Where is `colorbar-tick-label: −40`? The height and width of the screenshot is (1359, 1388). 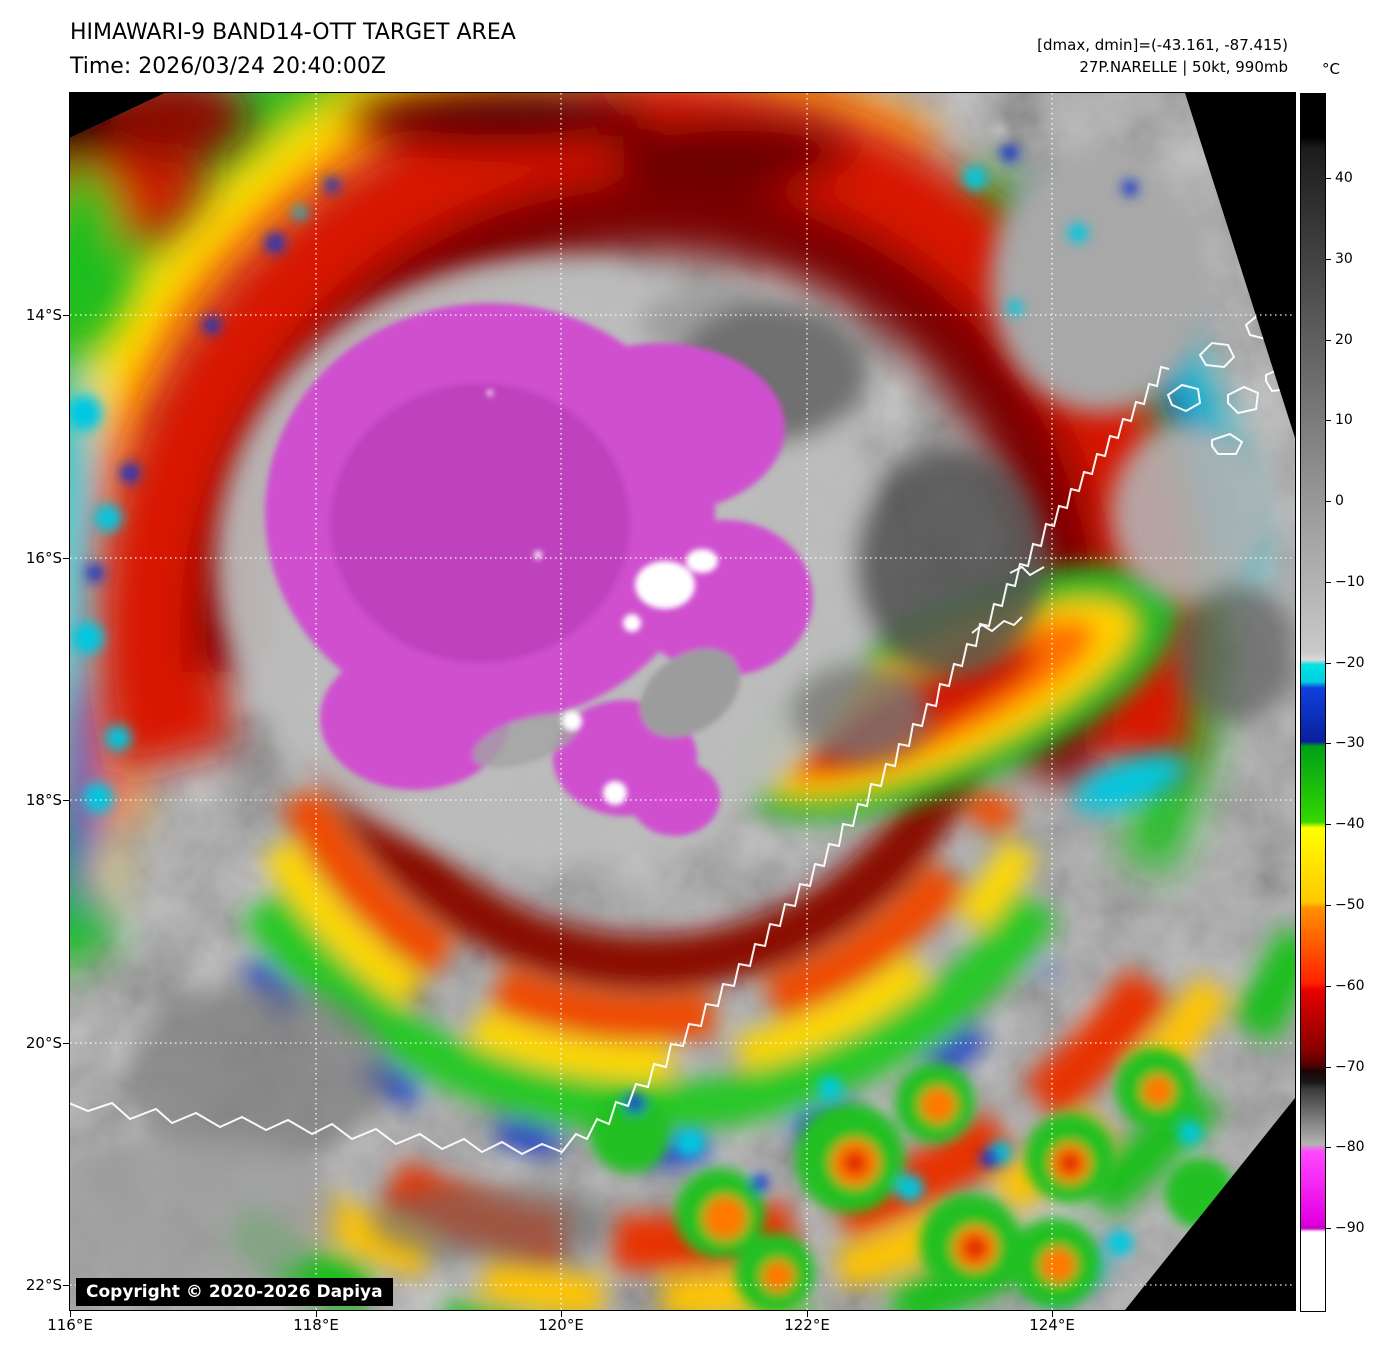
colorbar-tick-label: −40 is located at coordinates (1350, 824).